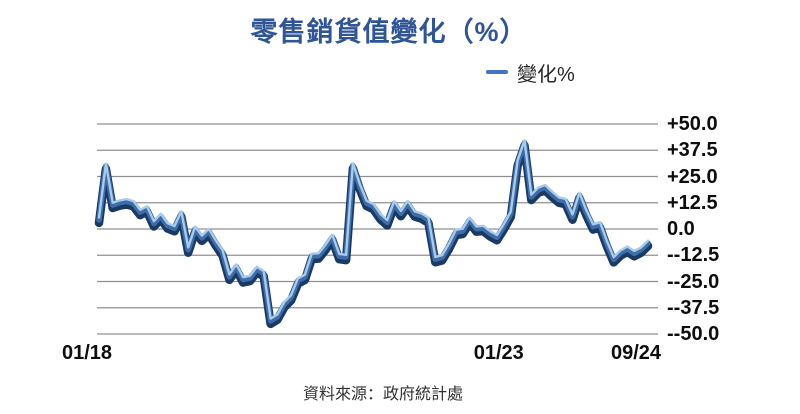 This screenshot has width=800, height=414. Describe the element at coordinates (389, 32) in the screenshot. I see `chart-title: 零售銷貨值變化（%）` at that location.